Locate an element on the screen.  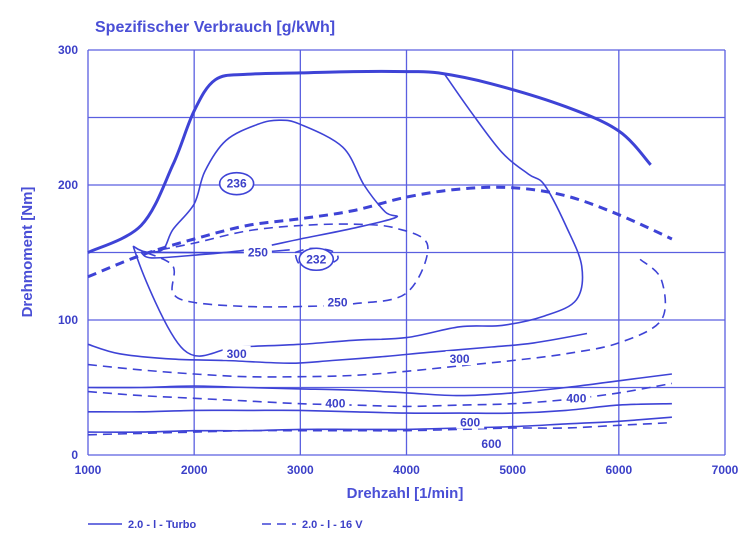
isoline-400-solid is located at coordinates (379, 385).